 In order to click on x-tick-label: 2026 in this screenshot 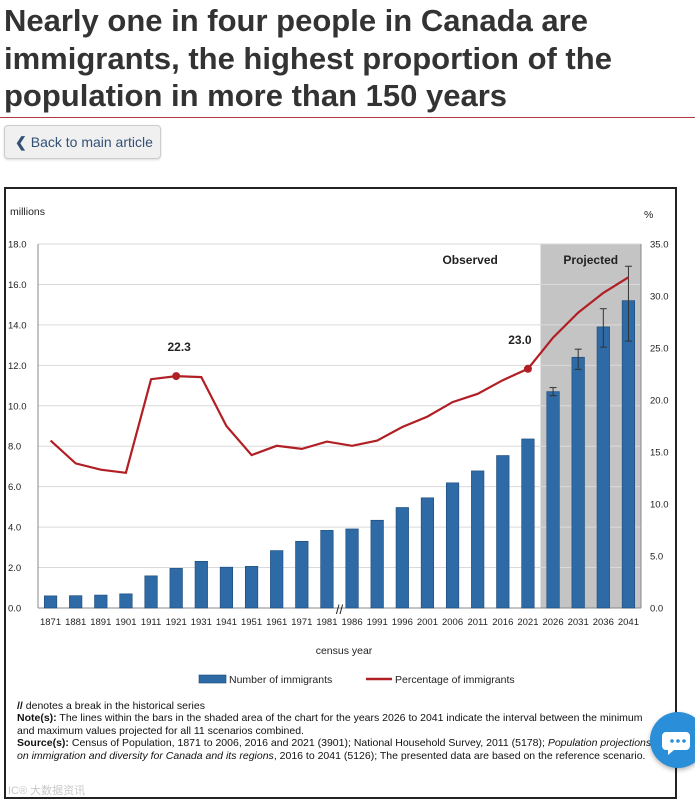, I will do `click(552, 622)`.